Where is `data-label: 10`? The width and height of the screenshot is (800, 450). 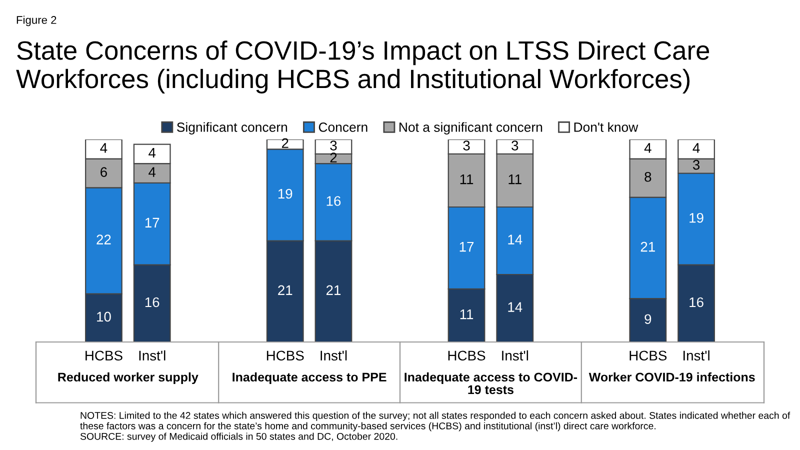 data-label: 10 is located at coordinates (104, 317).